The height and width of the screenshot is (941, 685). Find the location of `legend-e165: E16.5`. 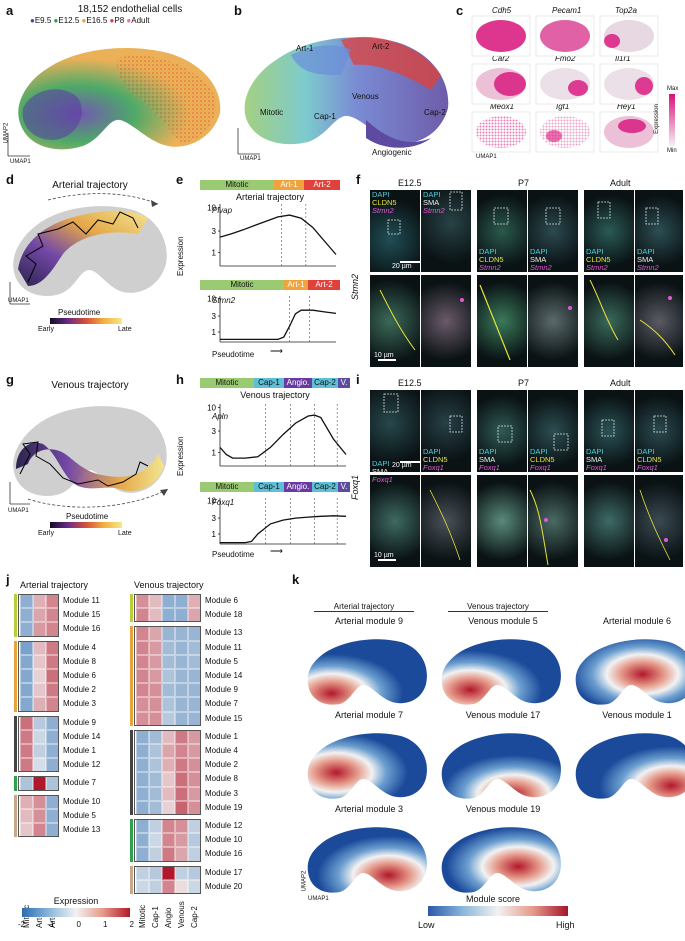

legend-e165: E16.5 is located at coordinates (97, 20).